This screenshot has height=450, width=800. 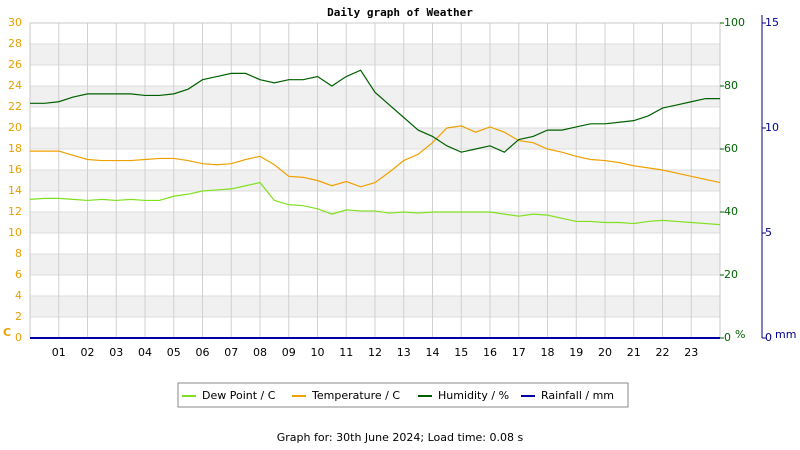 I want to click on y-tick-label: 30, so click(x=15, y=22).